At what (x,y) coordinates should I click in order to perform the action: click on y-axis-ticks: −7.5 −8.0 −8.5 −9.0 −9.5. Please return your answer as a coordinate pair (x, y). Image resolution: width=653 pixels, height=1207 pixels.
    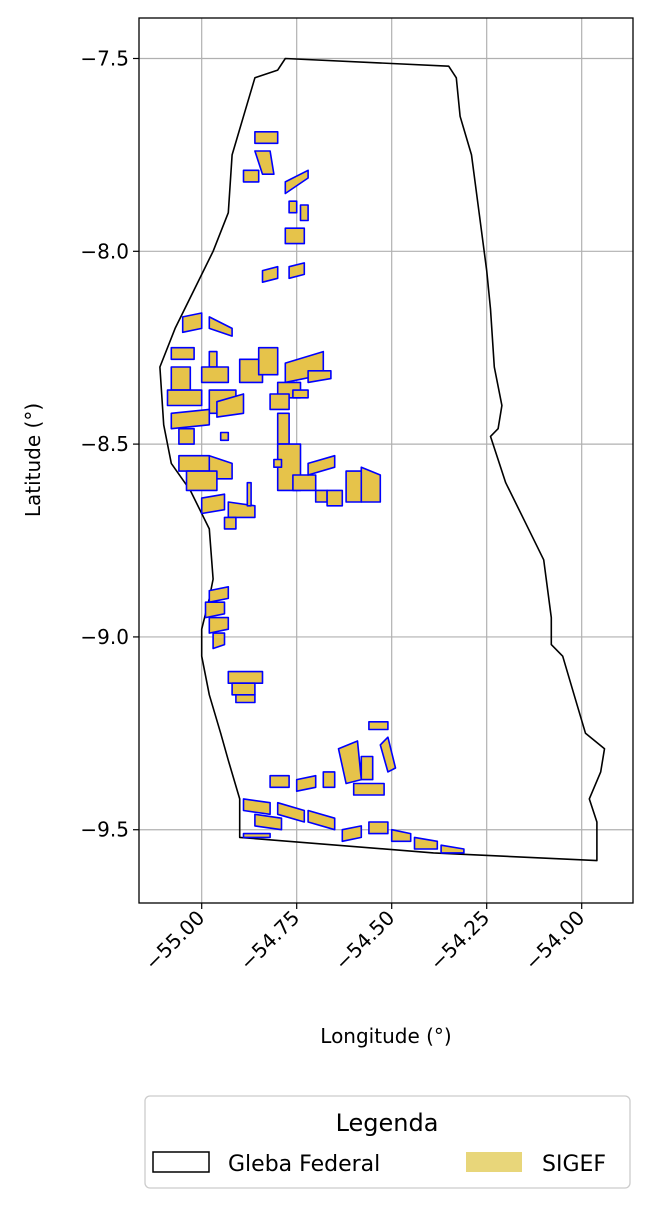
    Looking at the image, I should click on (109, 444).